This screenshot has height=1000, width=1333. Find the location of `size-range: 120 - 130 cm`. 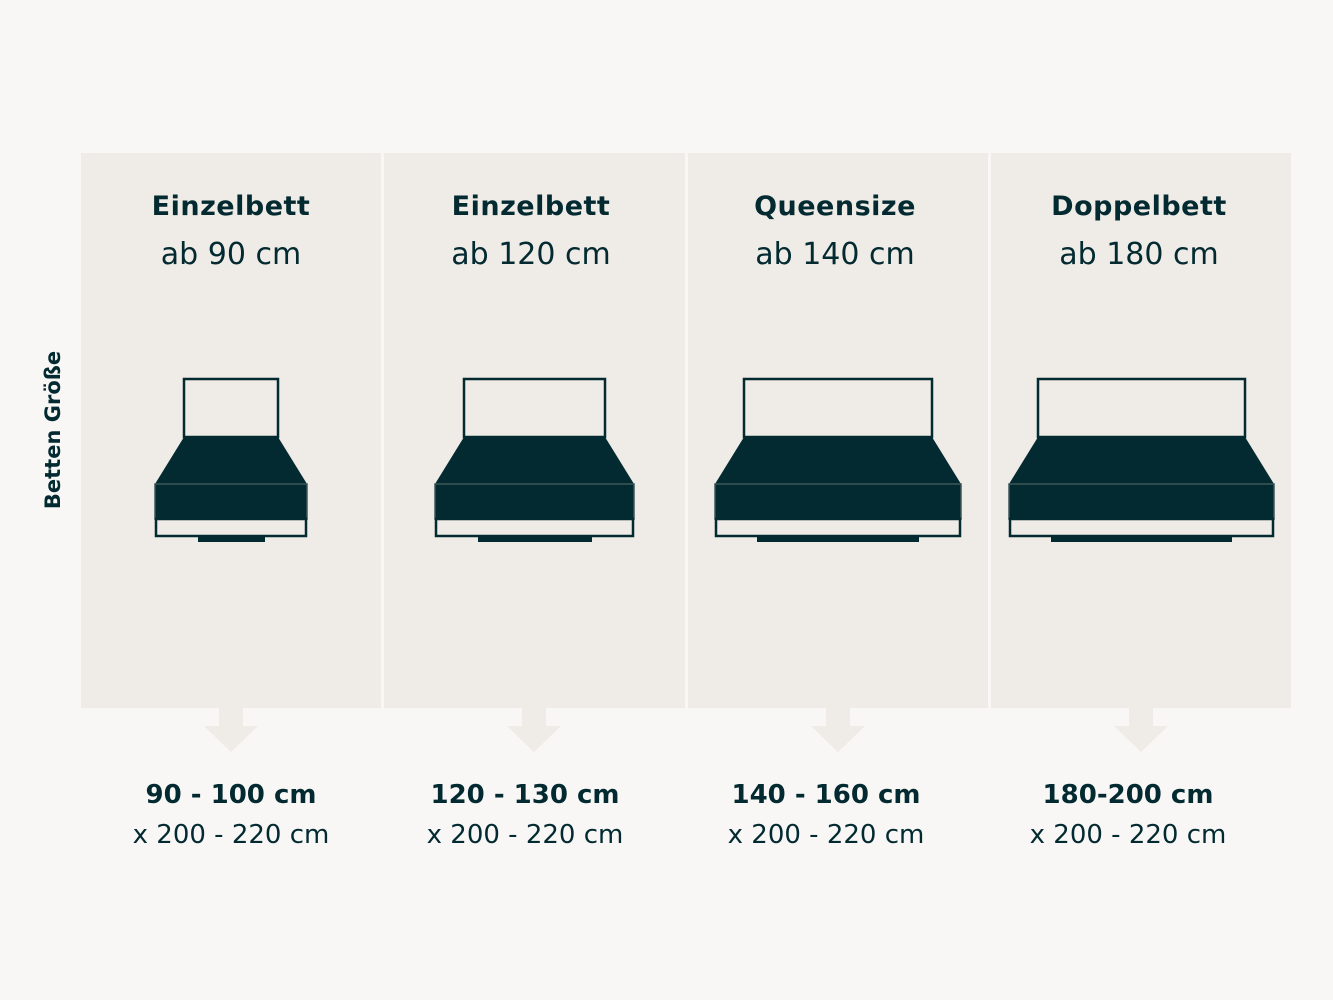

size-range: 120 - 130 cm is located at coordinates (525, 795).